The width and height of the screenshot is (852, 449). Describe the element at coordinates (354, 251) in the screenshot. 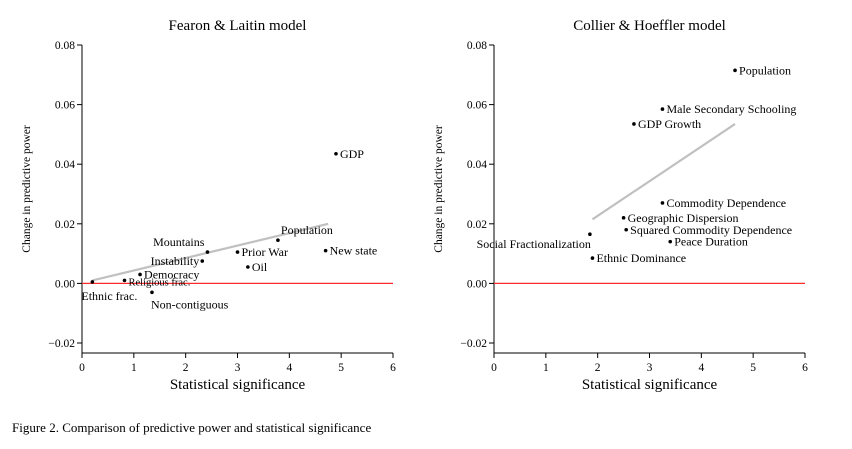

I see `point-label: New state` at that location.